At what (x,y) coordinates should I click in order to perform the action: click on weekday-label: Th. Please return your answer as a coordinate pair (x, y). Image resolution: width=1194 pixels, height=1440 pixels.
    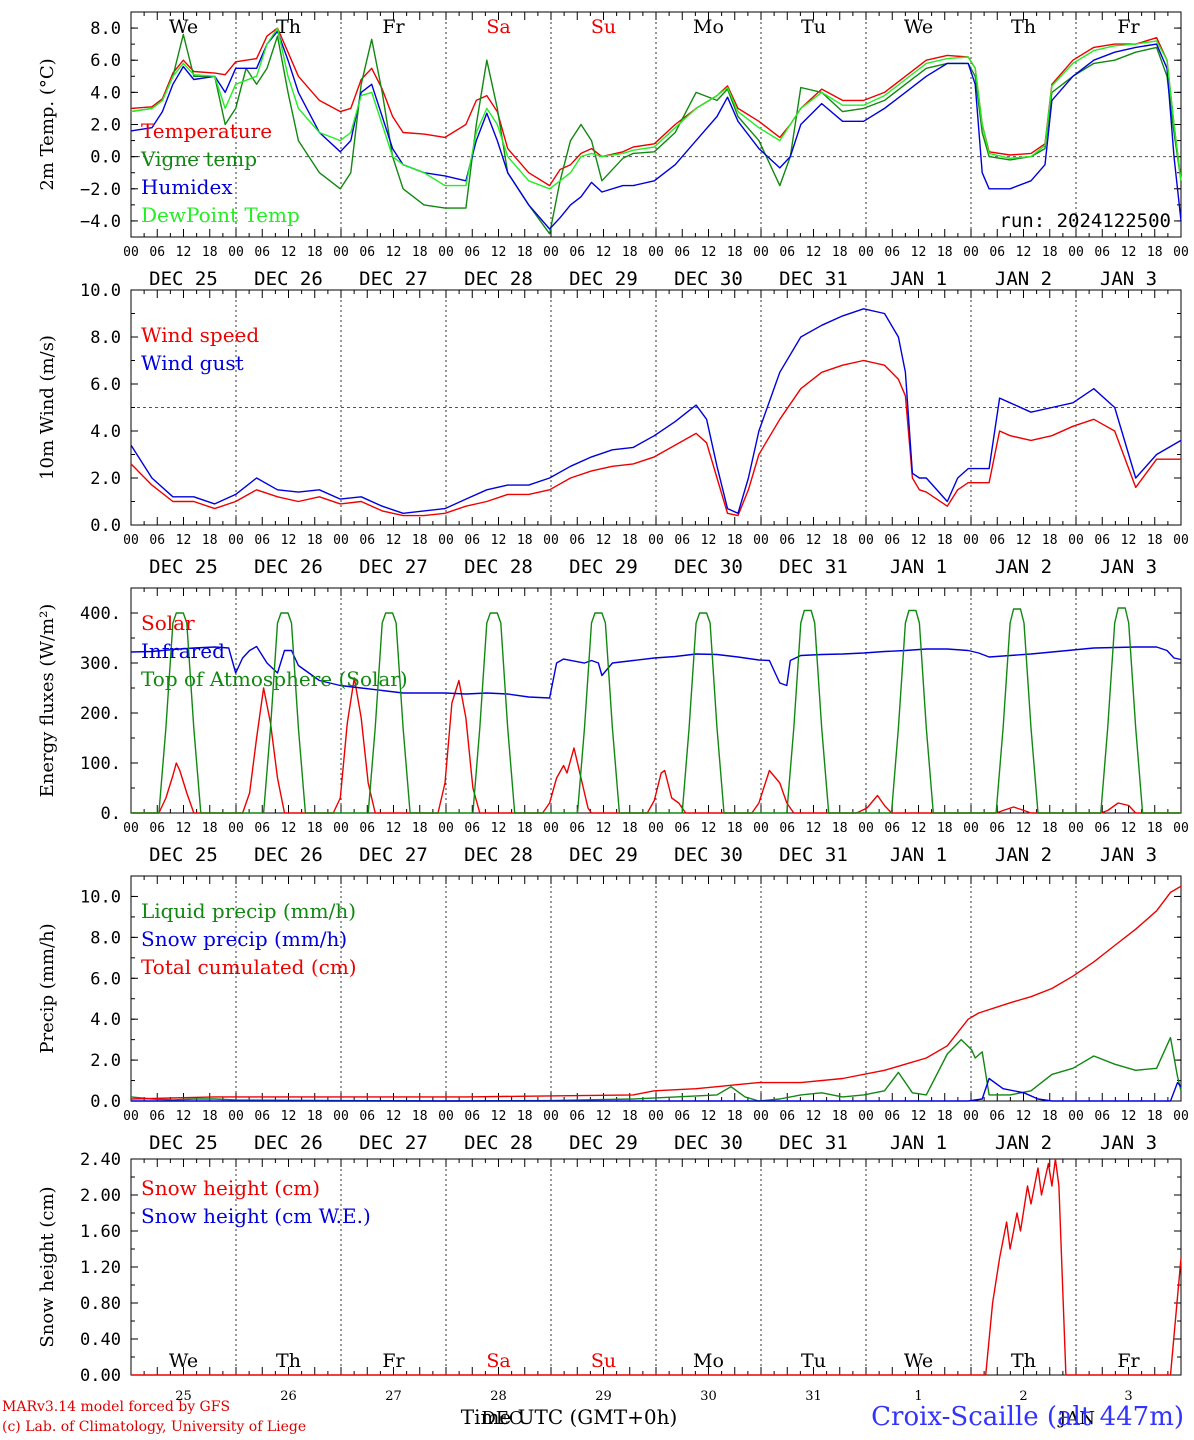
    Looking at the image, I should click on (1023, 1361).